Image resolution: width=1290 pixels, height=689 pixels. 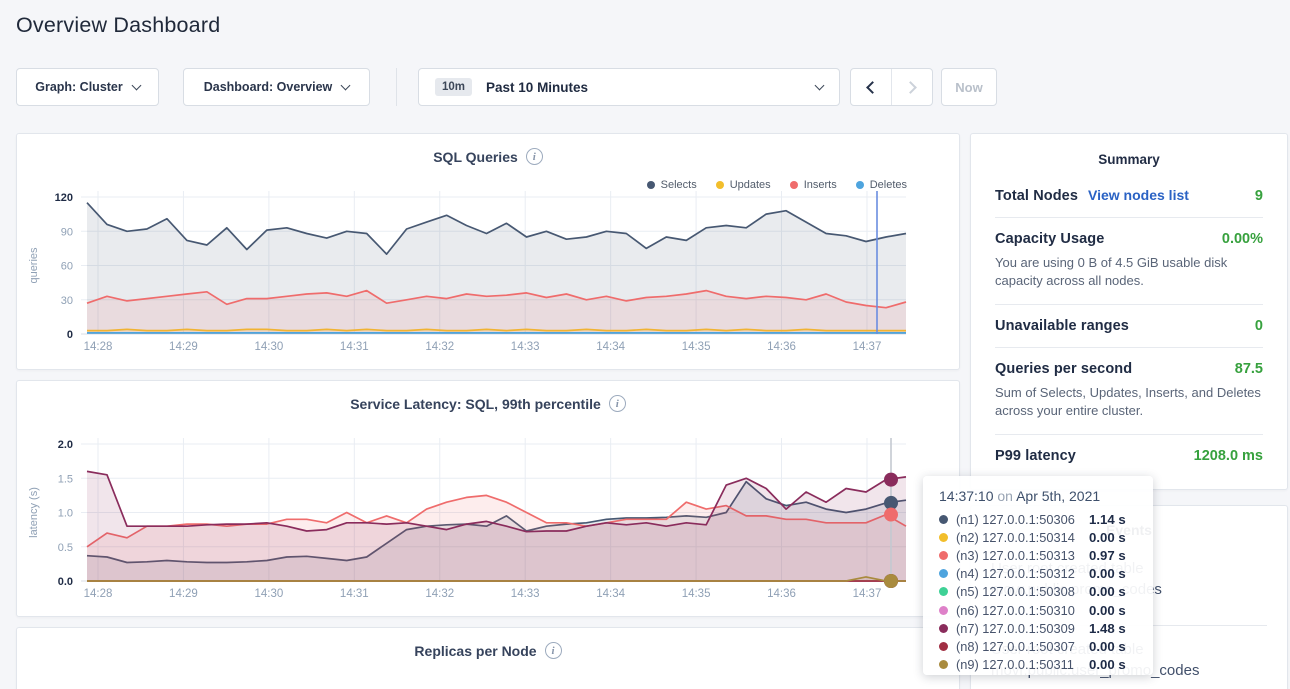 I want to click on chevron-left-icon, so click(x=872, y=87).